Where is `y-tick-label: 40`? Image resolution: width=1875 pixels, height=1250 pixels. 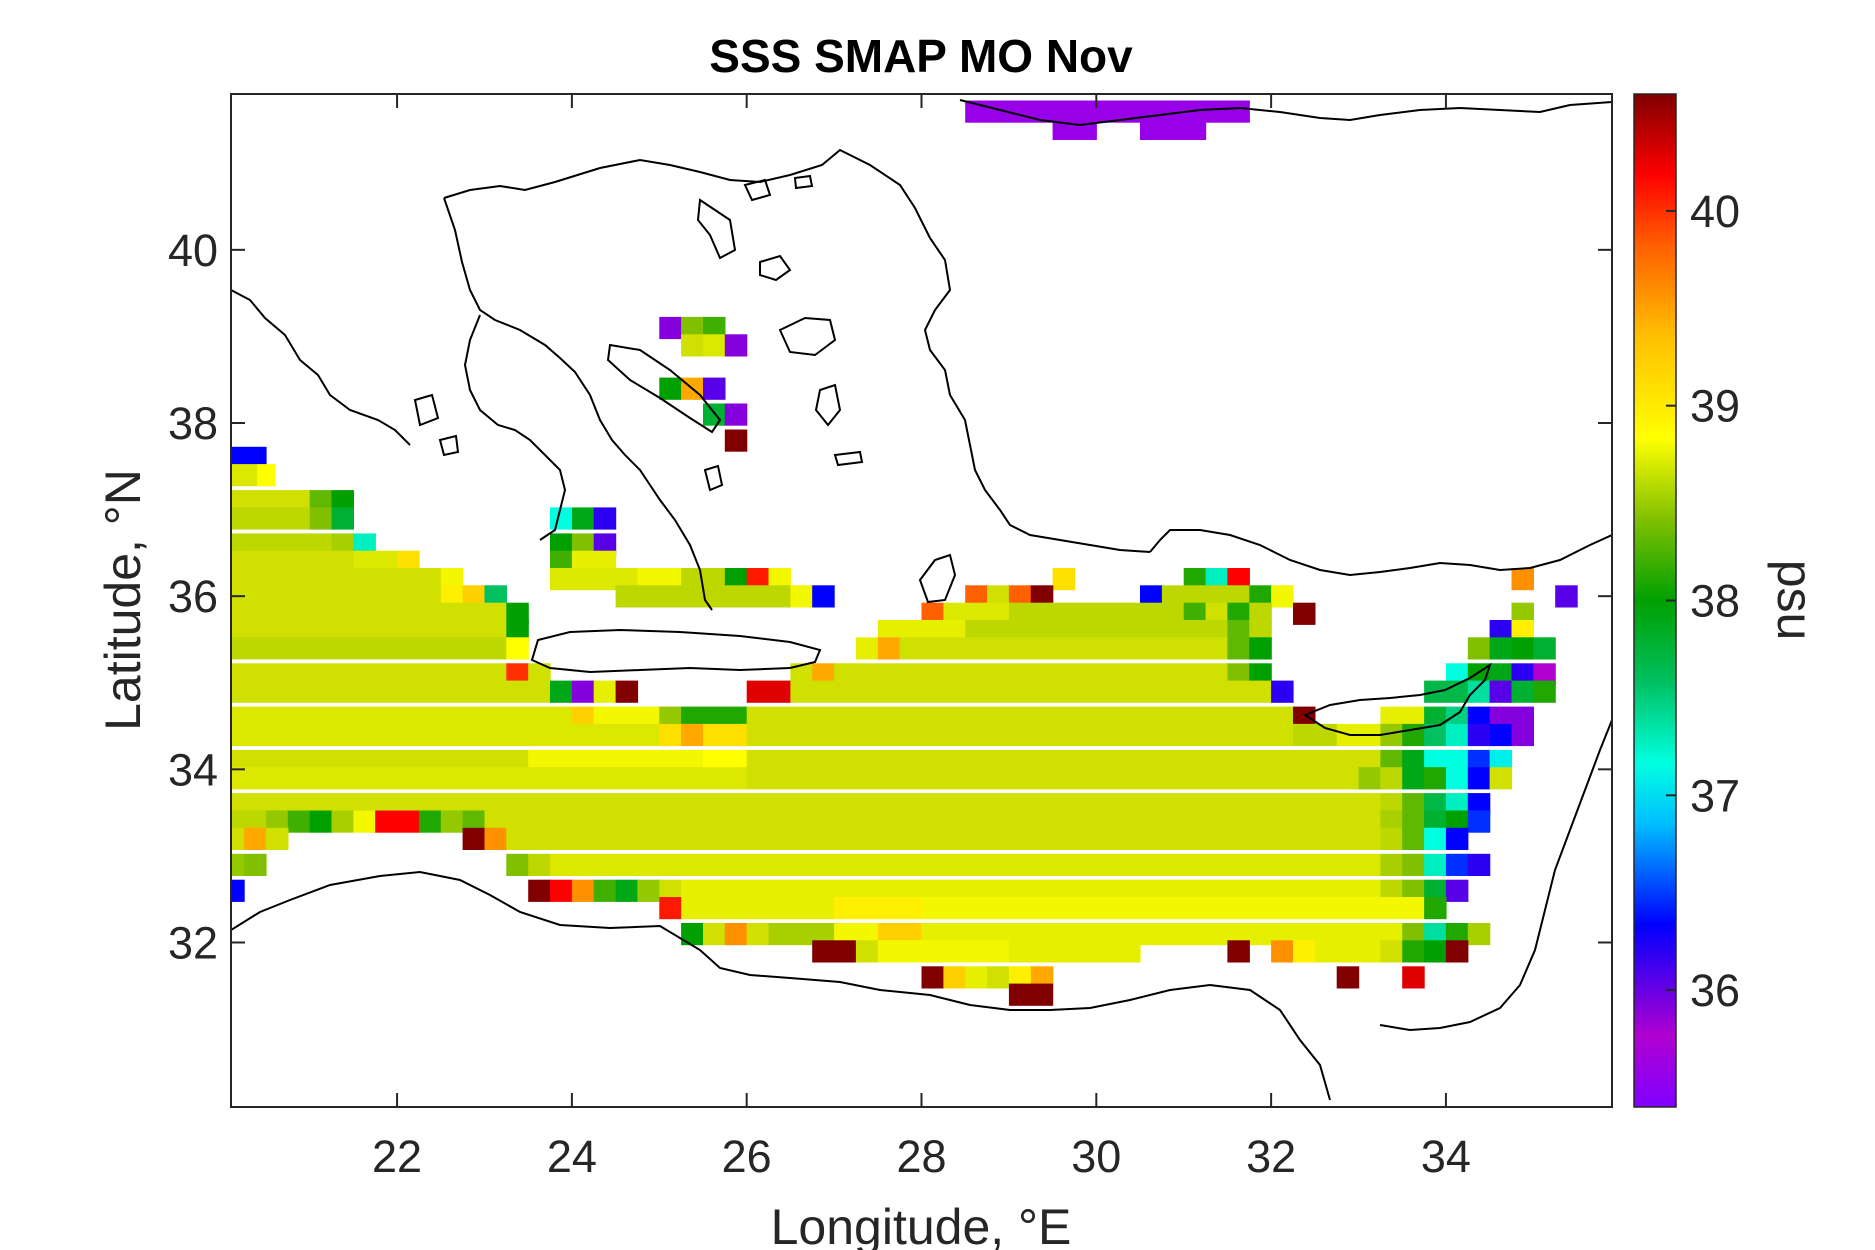
y-tick-label: 40 is located at coordinates (193, 250).